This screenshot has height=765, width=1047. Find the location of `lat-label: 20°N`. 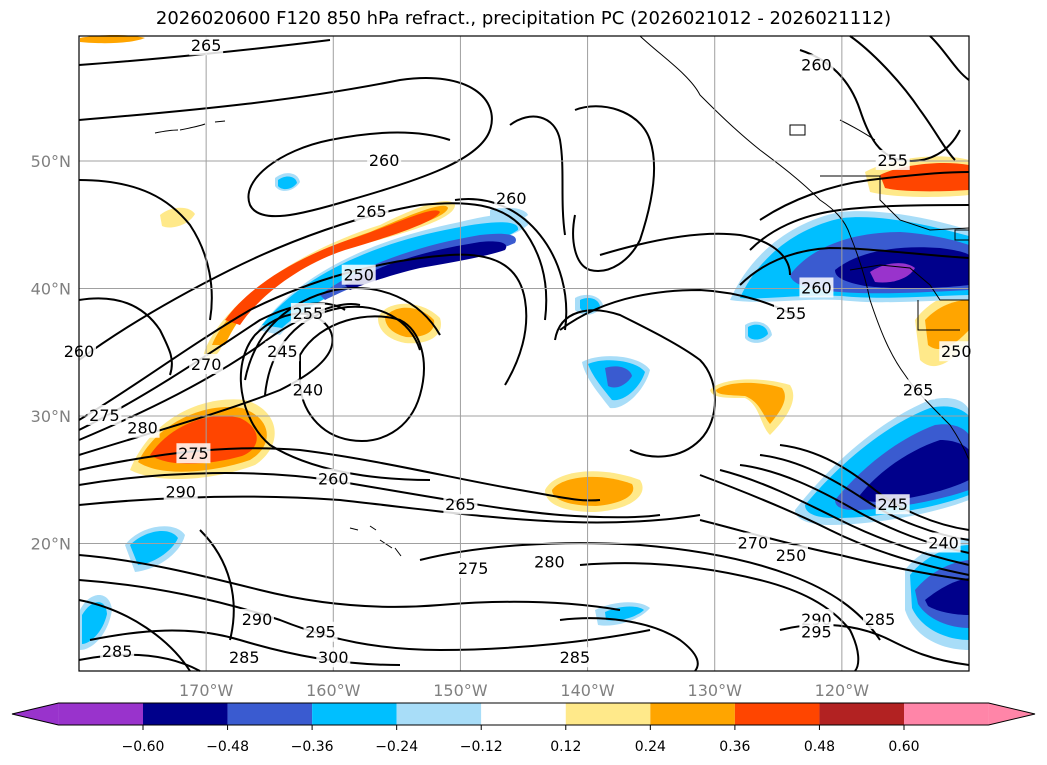

lat-label: 20°N is located at coordinates (51, 543).